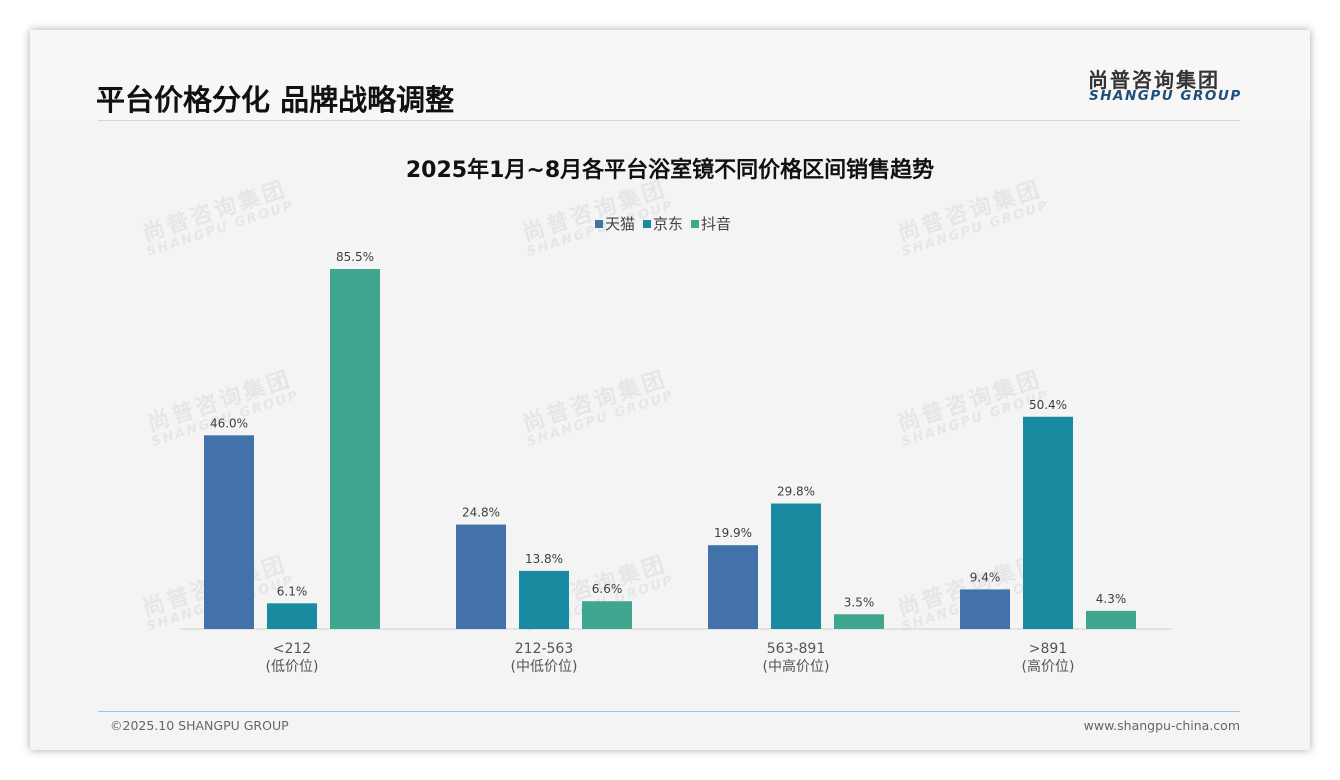 Image resolution: width=1340 pixels, height=780 pixels. Describe the element at coordinates (796, 649) in the screenshot. I see `x-tick-label: 563-891` at that location.